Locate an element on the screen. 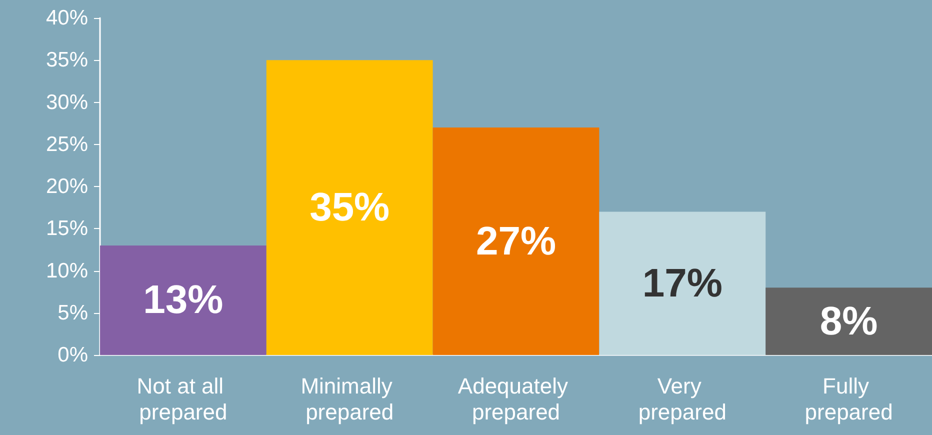  data-label: 8% is located at coordinates (849, 321).